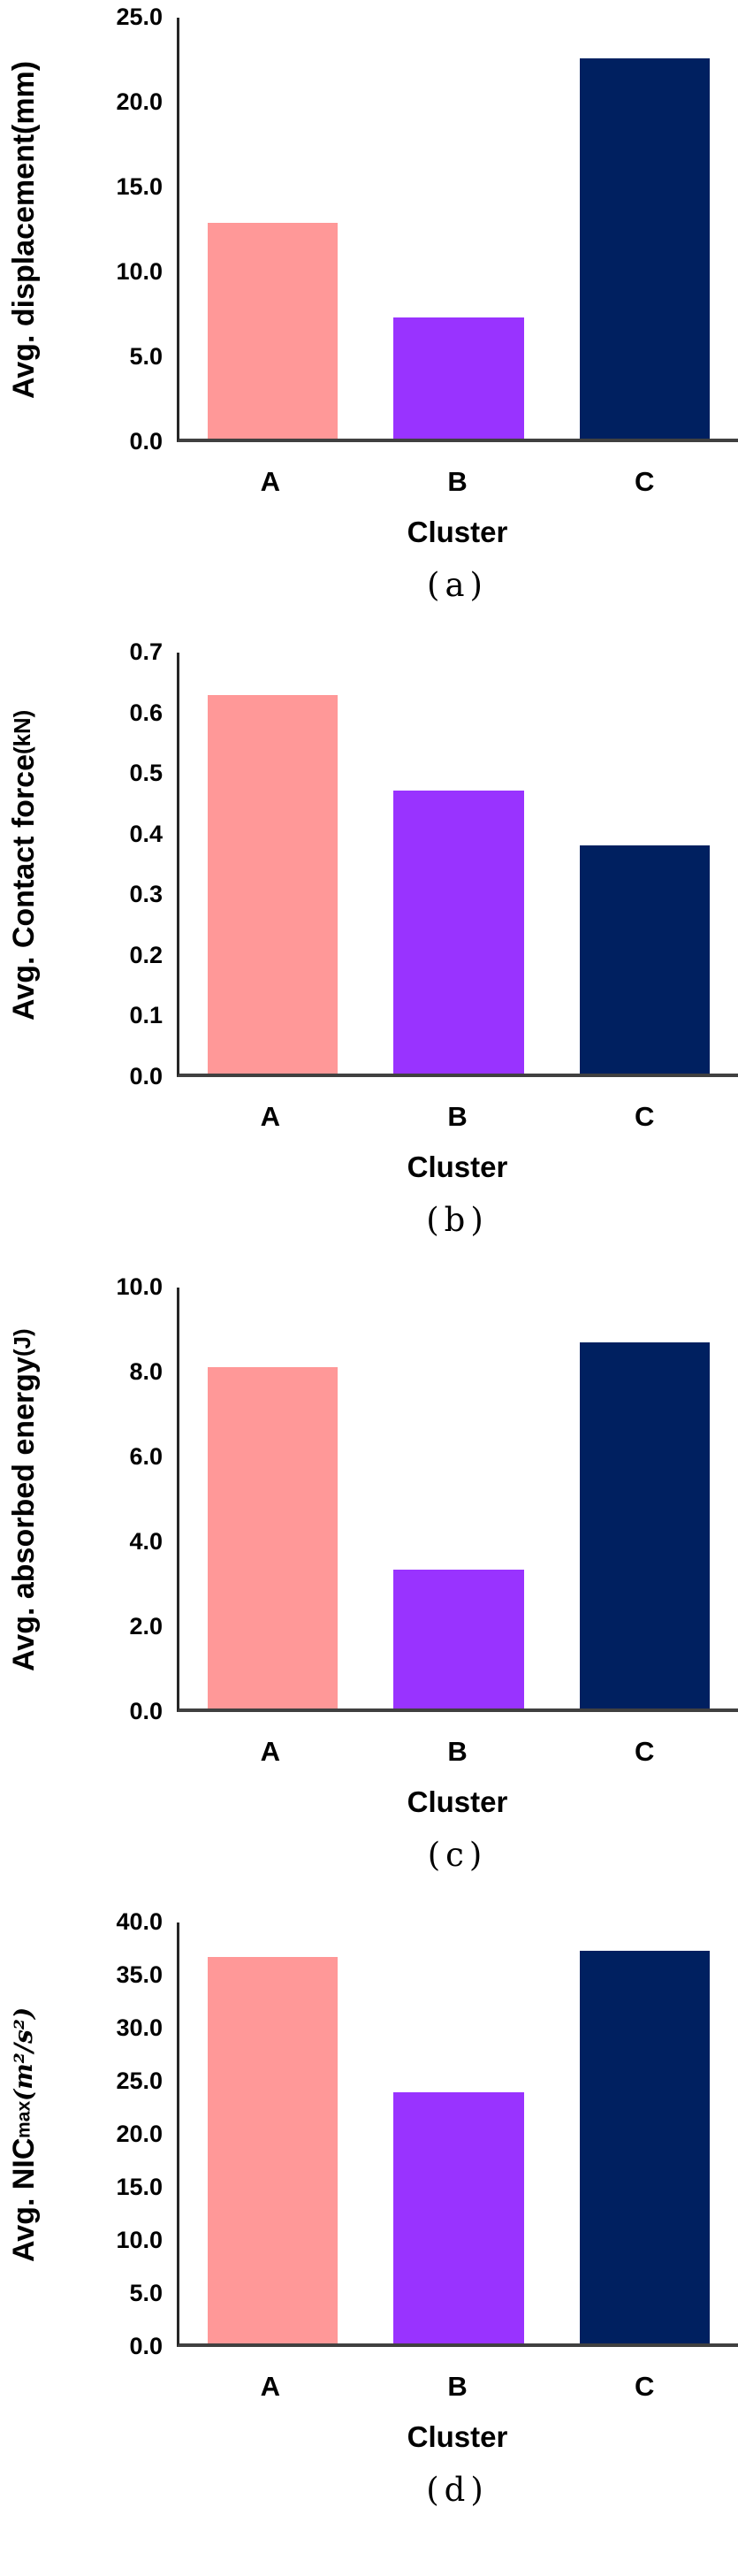 This screenshot has width=738, height=2576. What do you see at coordinates (139, 2027) in the screenshot?
I see `y-tick-label: 30.0` at bounding box center [139, 2027].